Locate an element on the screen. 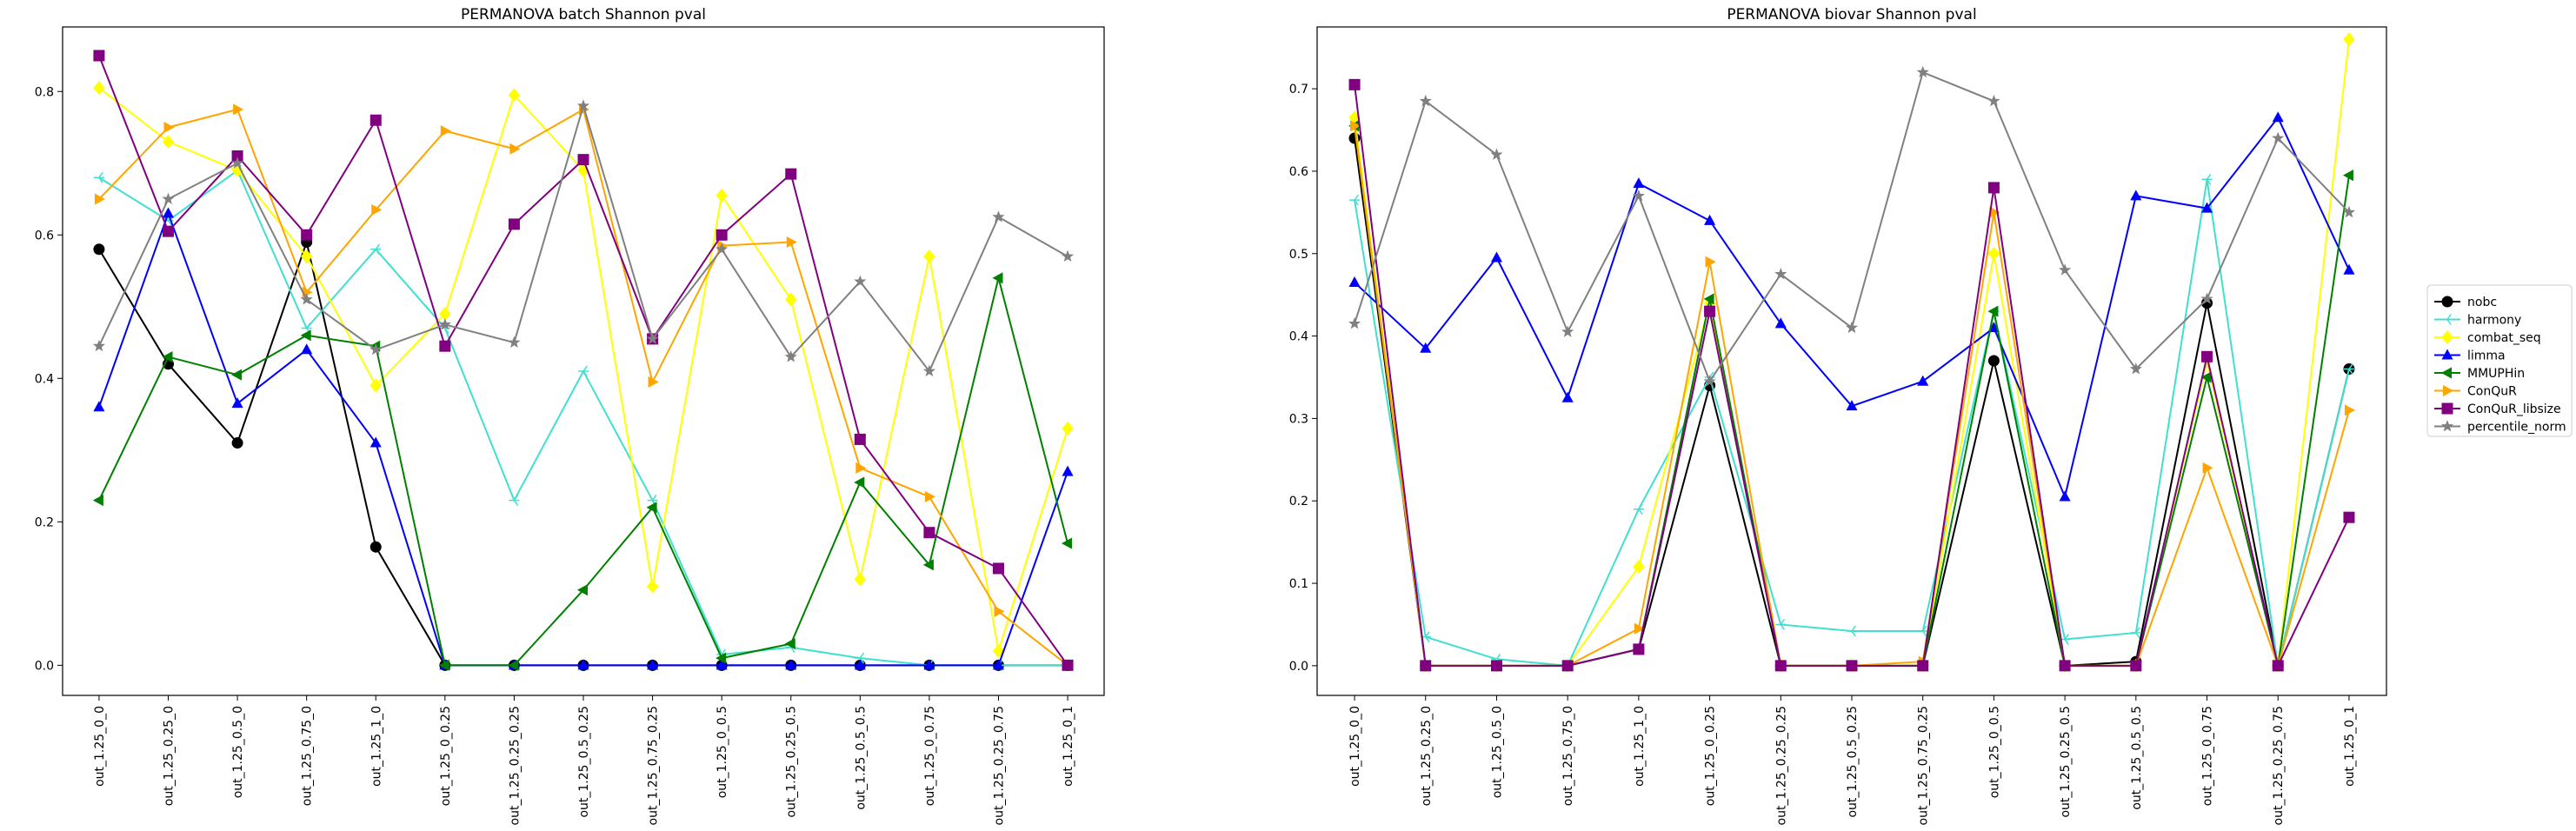  legend-item: ConQuR_libsize is located at coordinates (2497, 409).